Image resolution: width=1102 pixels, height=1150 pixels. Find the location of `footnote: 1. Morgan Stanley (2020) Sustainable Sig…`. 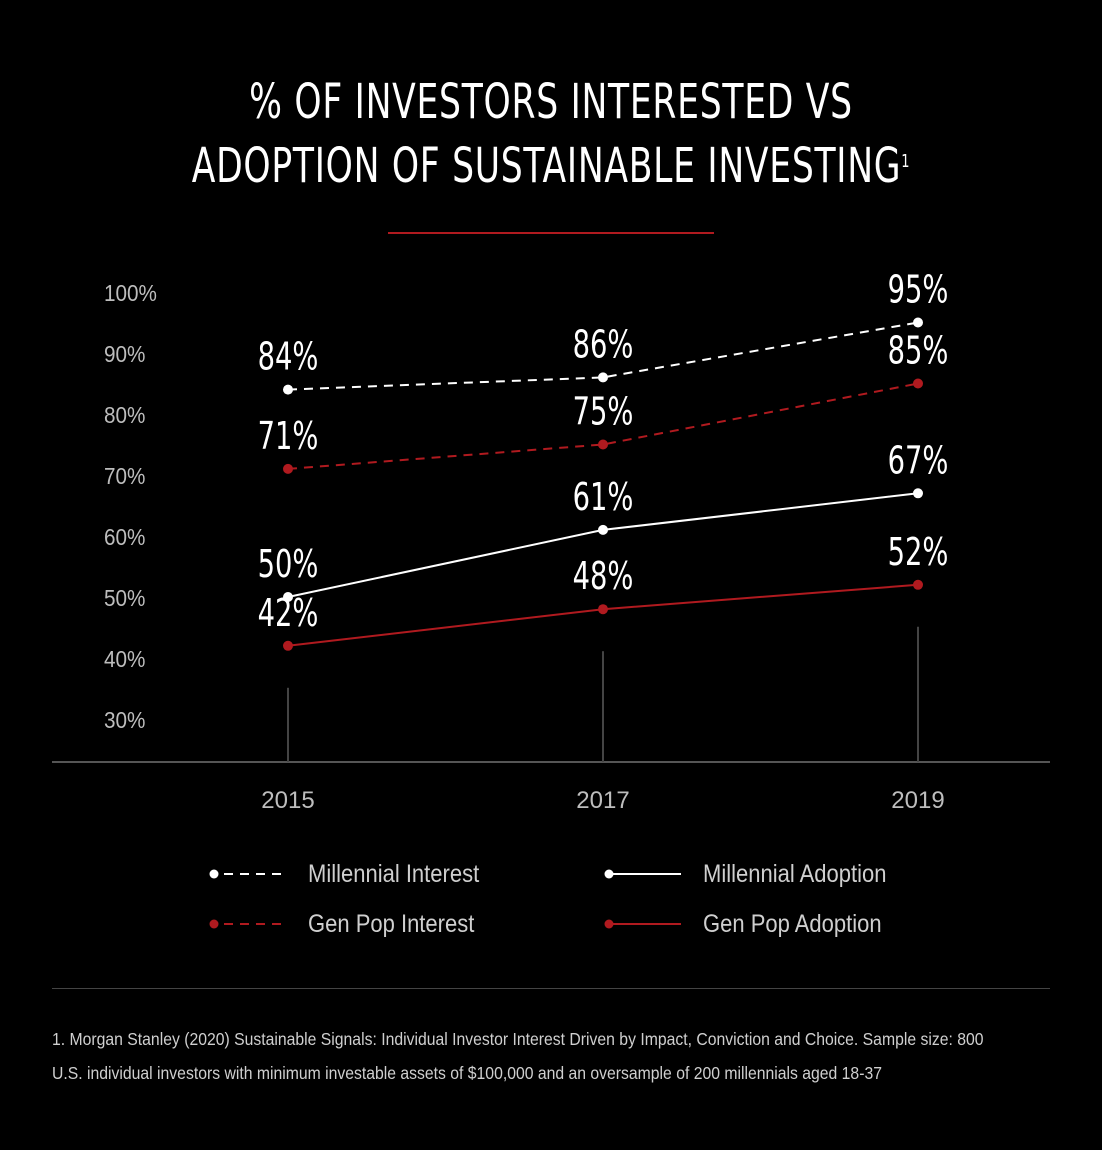

footnote: 1. Morgan Stanley (2020) Sustainable Sig… is located at coordinates (520, 1056).